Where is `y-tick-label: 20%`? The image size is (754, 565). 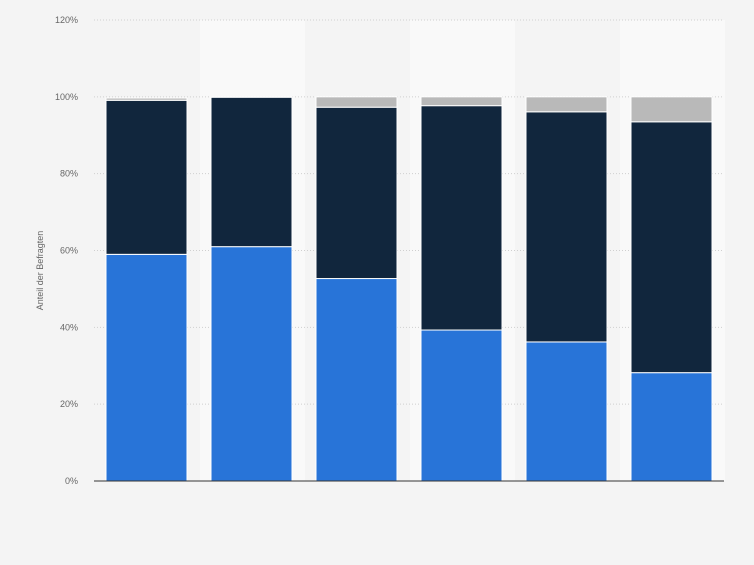 y-tick-label: 20% is located at coordinates (69, 404).